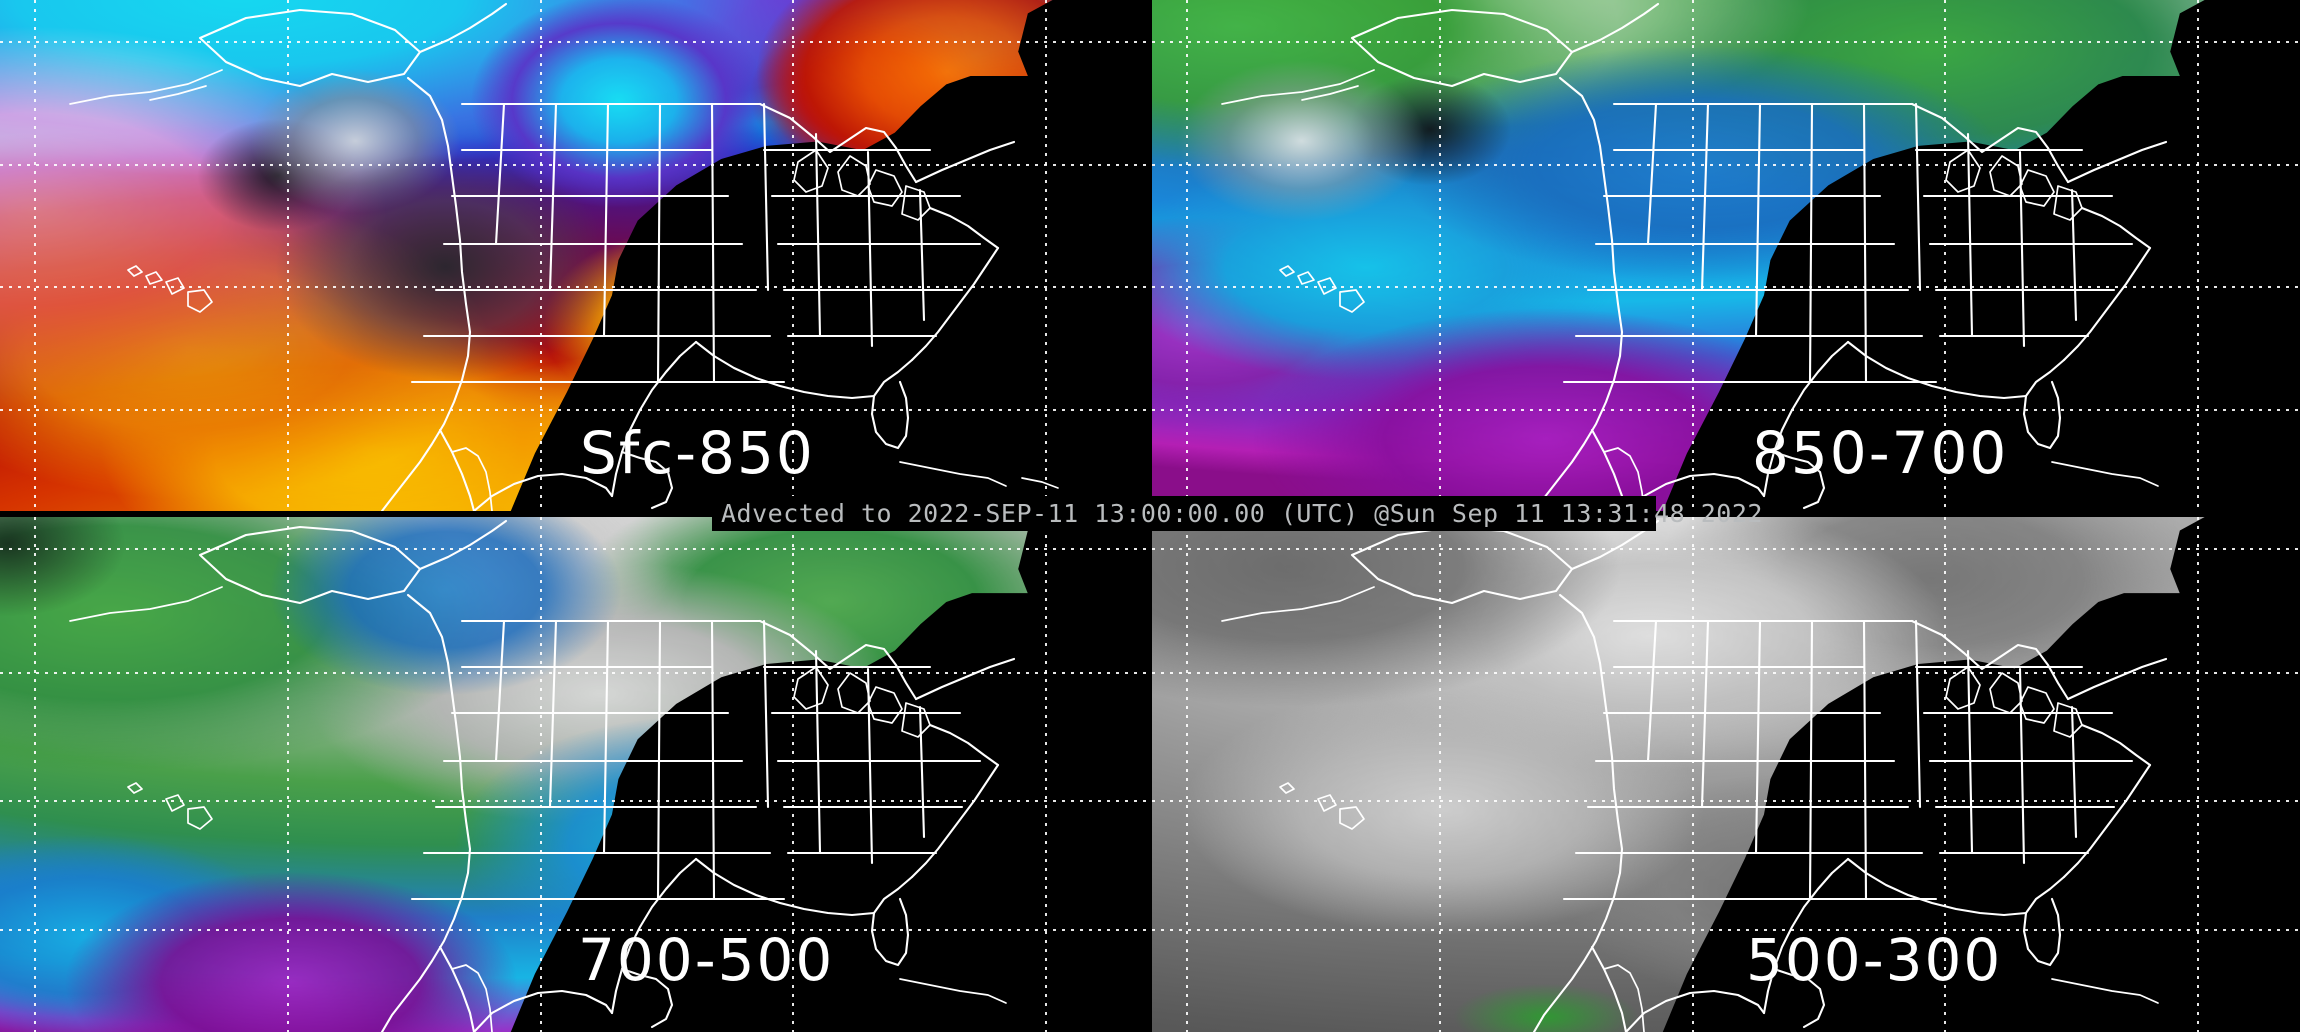  What do you see at coordinates (697, 453) in the screenshot?
I see `panel-label-sfc-850: Sfc-850` at bounding box center [697, 453].